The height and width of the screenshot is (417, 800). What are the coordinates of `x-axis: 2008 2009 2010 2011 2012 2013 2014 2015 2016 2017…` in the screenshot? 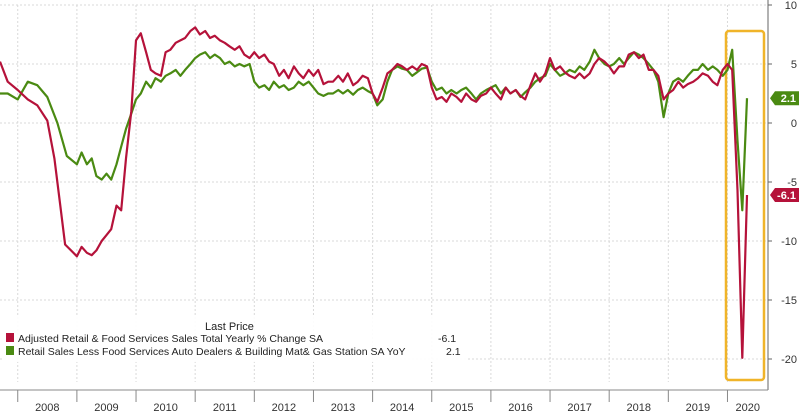 It's located at (384, 401).